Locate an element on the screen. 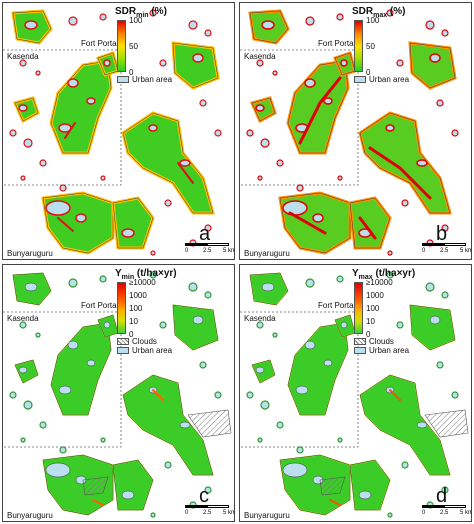 The height and width of the screenshot is (524, 474). clouds-label: Clouds is located at coordinates (381, 341).